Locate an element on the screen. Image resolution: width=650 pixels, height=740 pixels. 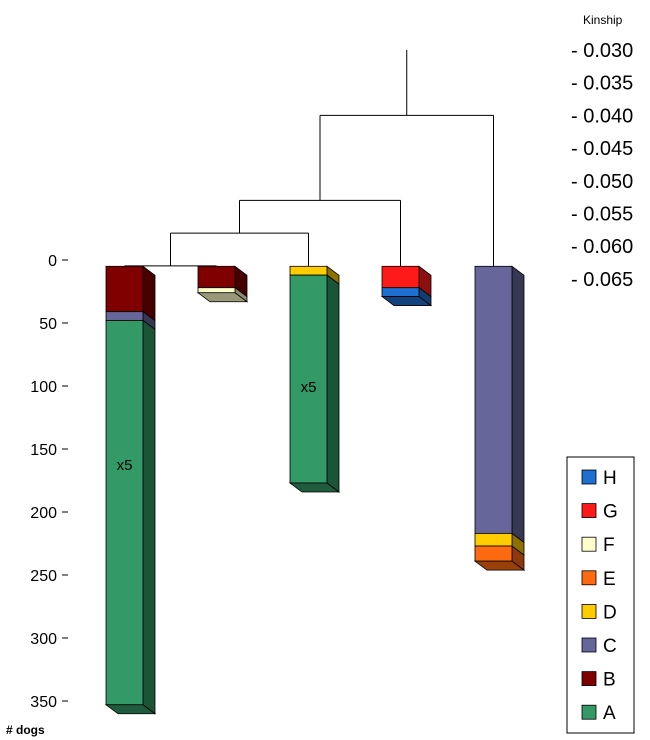
bar-segment-side-B is located at coordinates (149, 293).